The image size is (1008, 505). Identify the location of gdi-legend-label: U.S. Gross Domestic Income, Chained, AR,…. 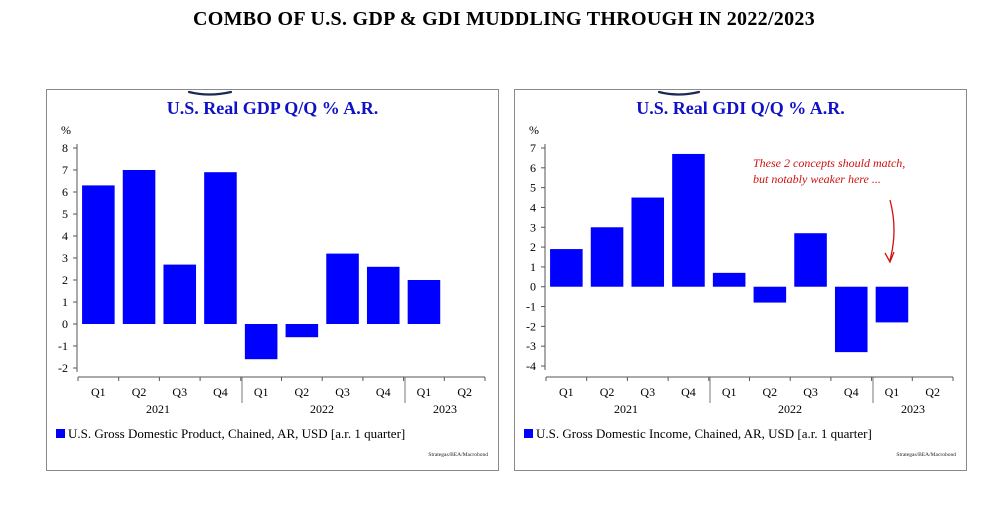
(704, 433).